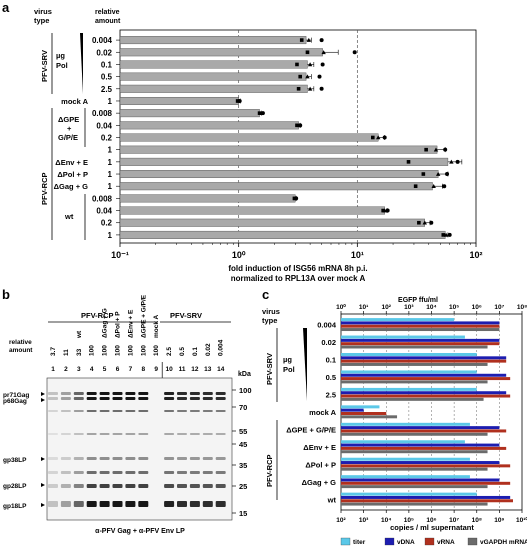 This screenshot has height=550, width=527. What do you see at coordinates (477, 520) in the screenshot?
I see `x-tick-label: 10⁸` at bounding box center [477, 520].